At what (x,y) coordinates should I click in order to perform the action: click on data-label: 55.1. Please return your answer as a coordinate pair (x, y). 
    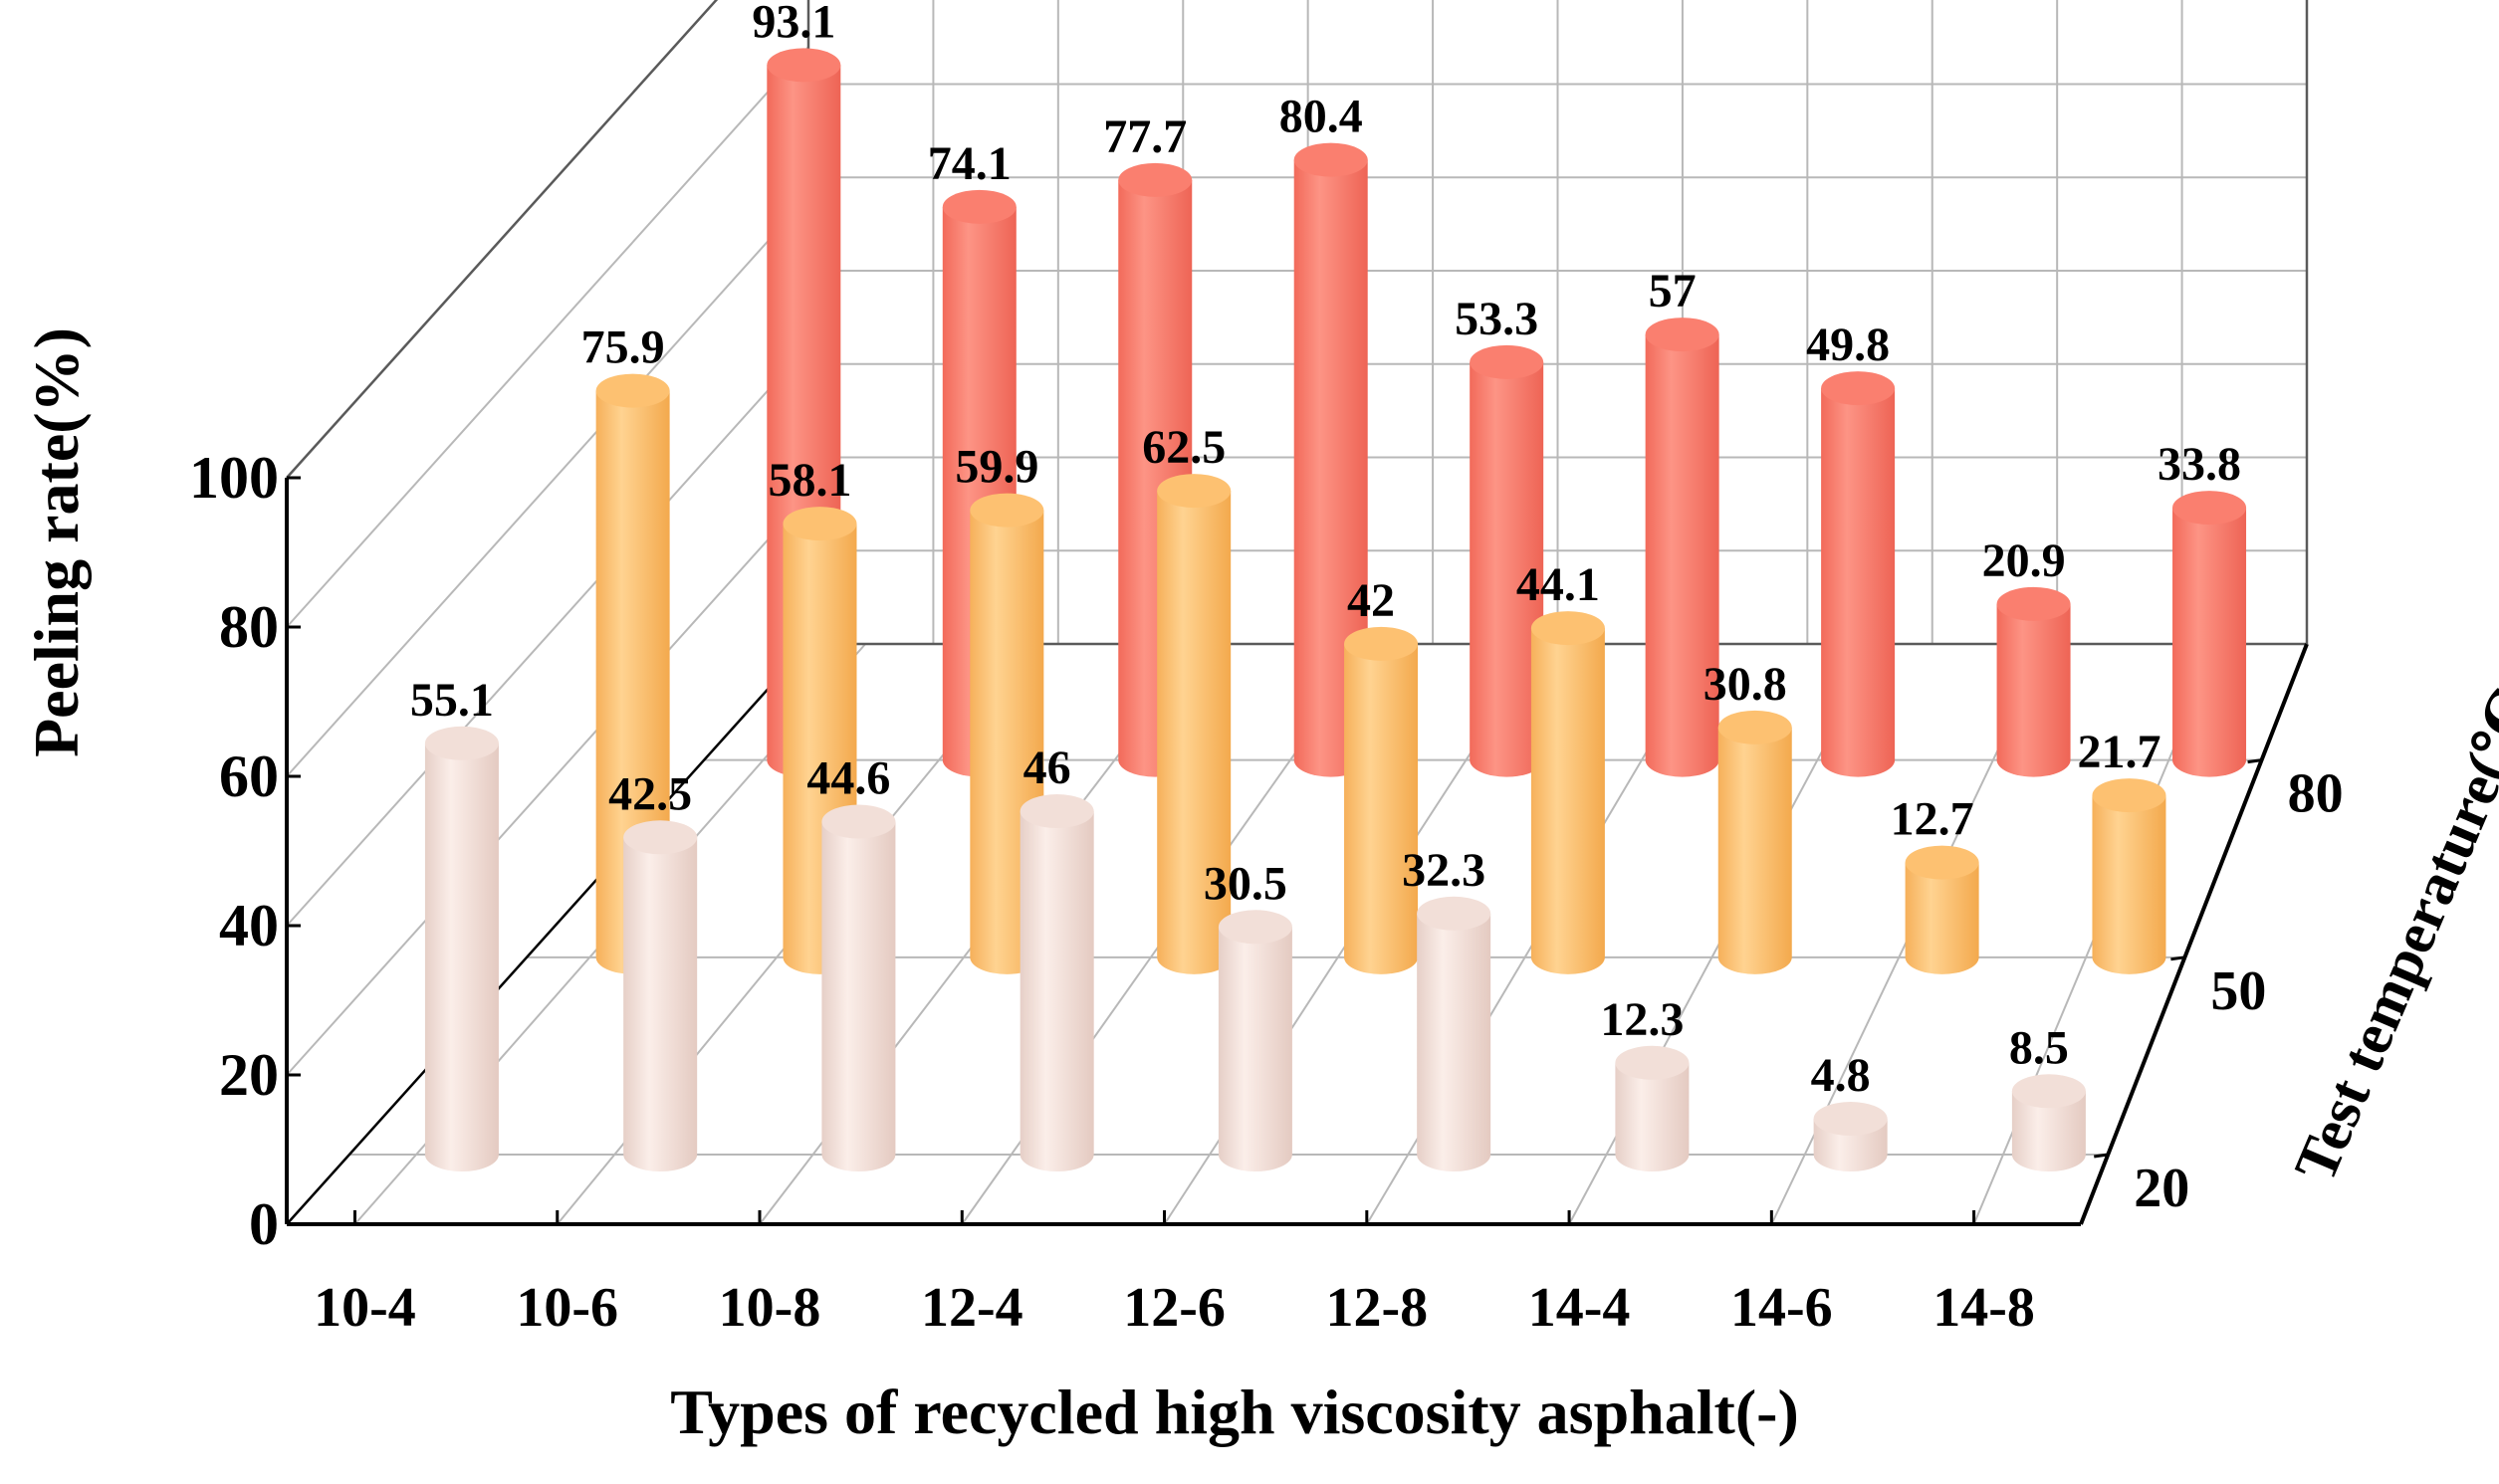
    Looking at the image, I should click on (452, 700).